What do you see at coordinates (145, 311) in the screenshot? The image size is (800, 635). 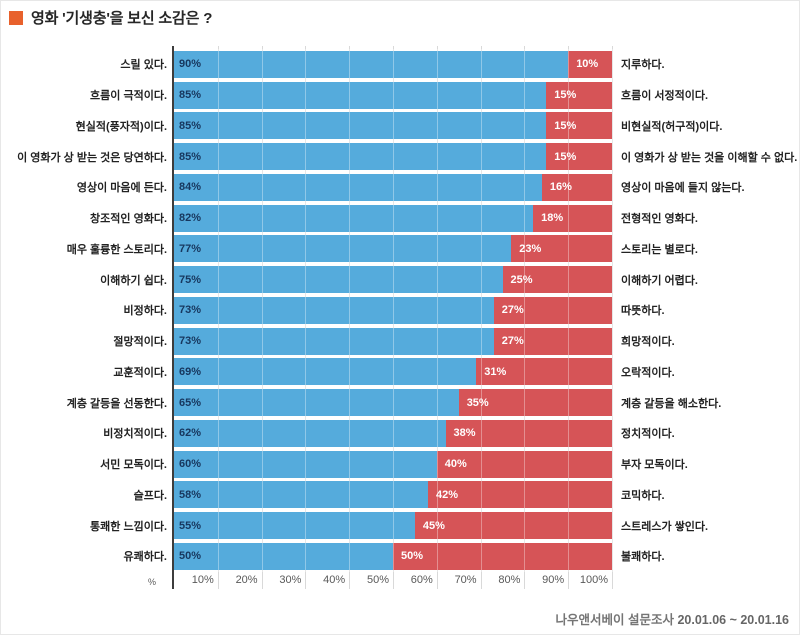 I see `row-left-label: 비정하다.` at bounding box center [145, 311].